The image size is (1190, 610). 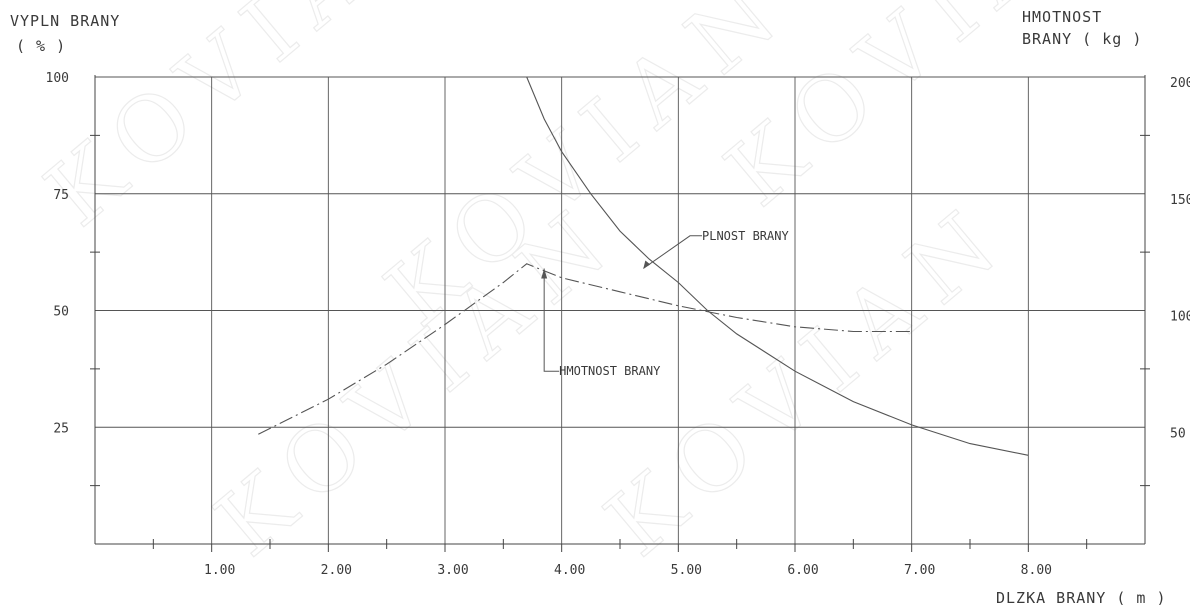 What do you see at coordinates (919, 570) in the screenshot?
I see `x-tick-label: 7.00` at bounding box center [919, 570].